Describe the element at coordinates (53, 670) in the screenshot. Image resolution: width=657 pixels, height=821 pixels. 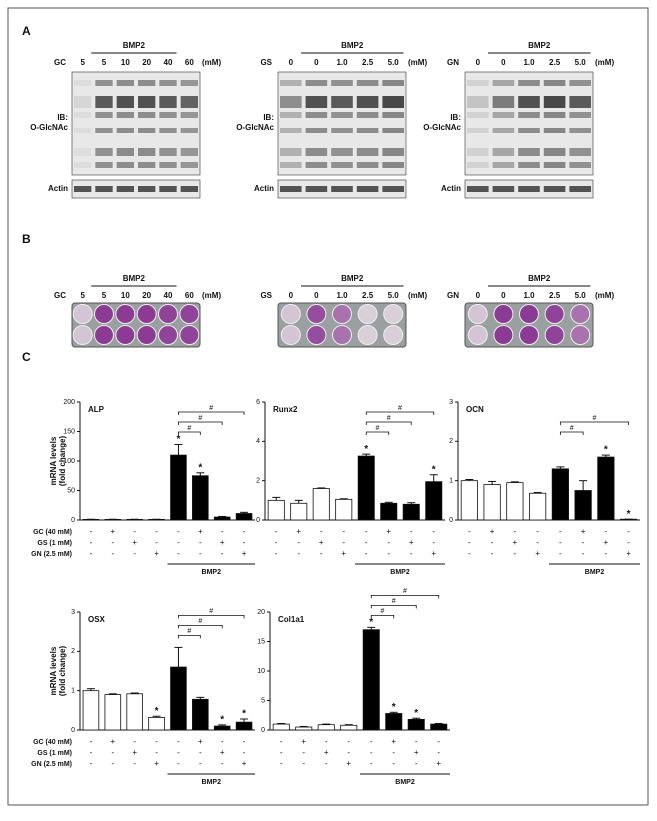
I see `y-axis-label: mRNA levels` at that location.